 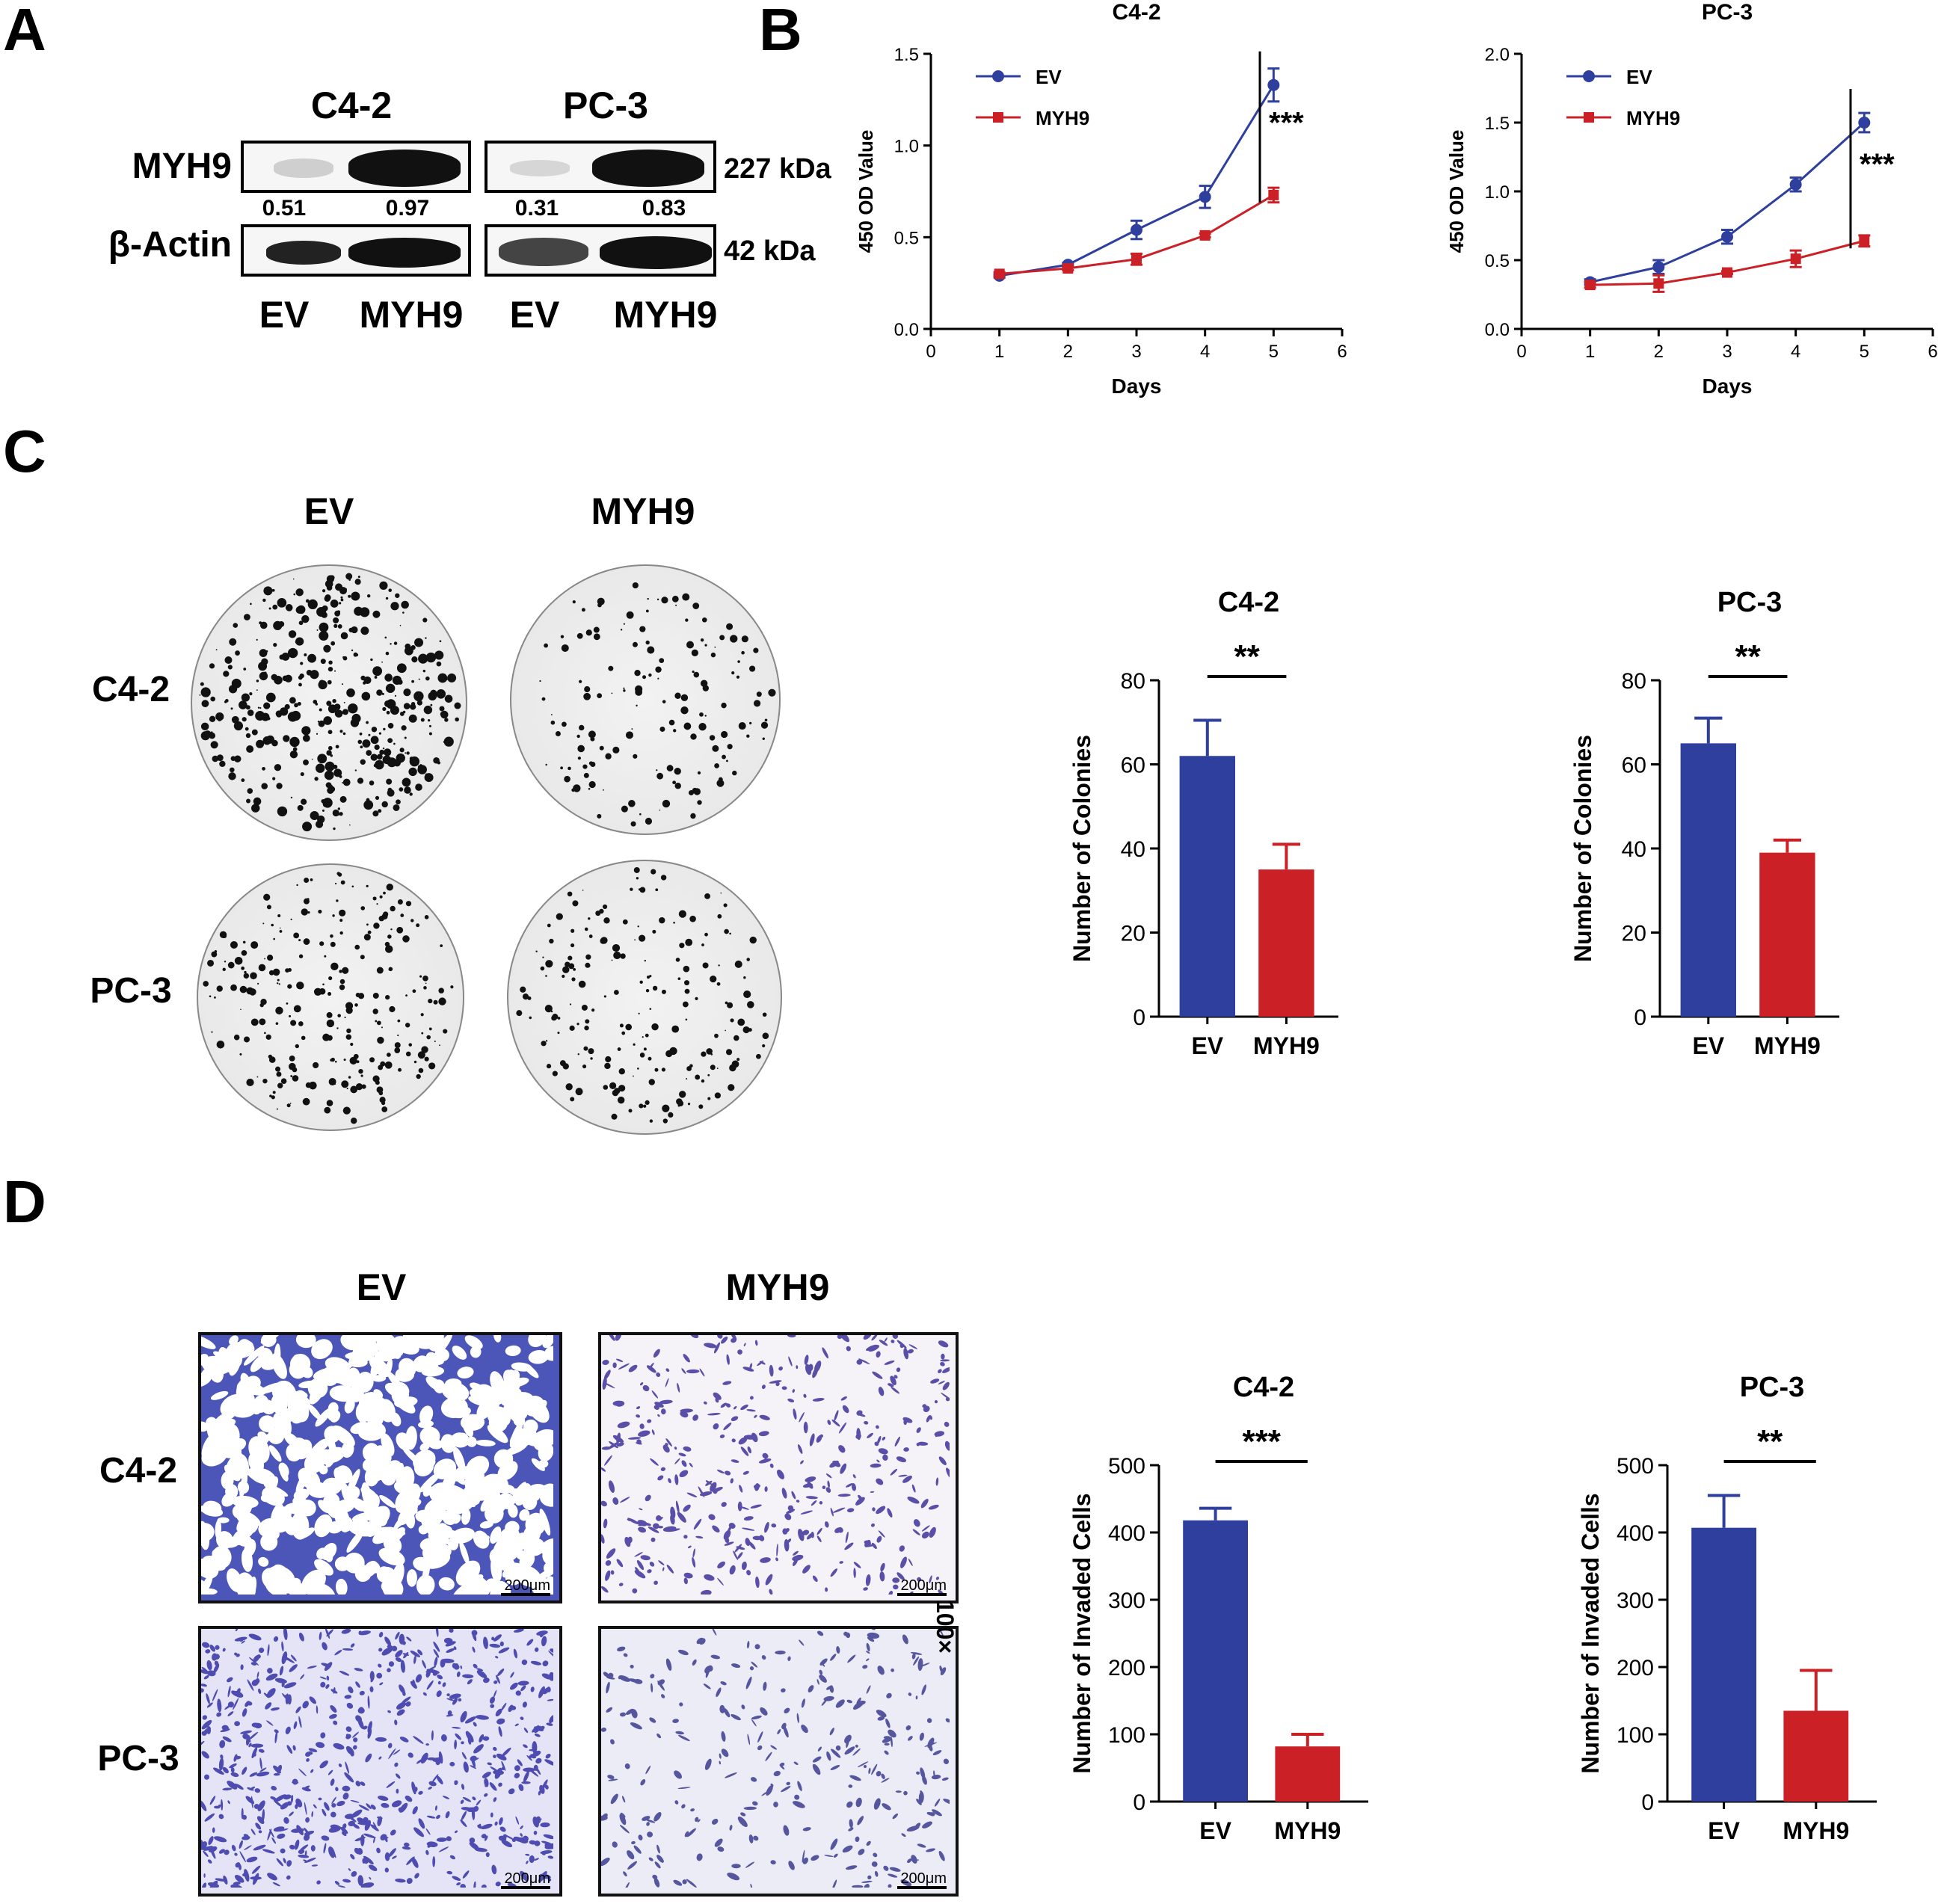 I want to click on blot-cellline-pc3: PC-3, so click(x=605, y=105).